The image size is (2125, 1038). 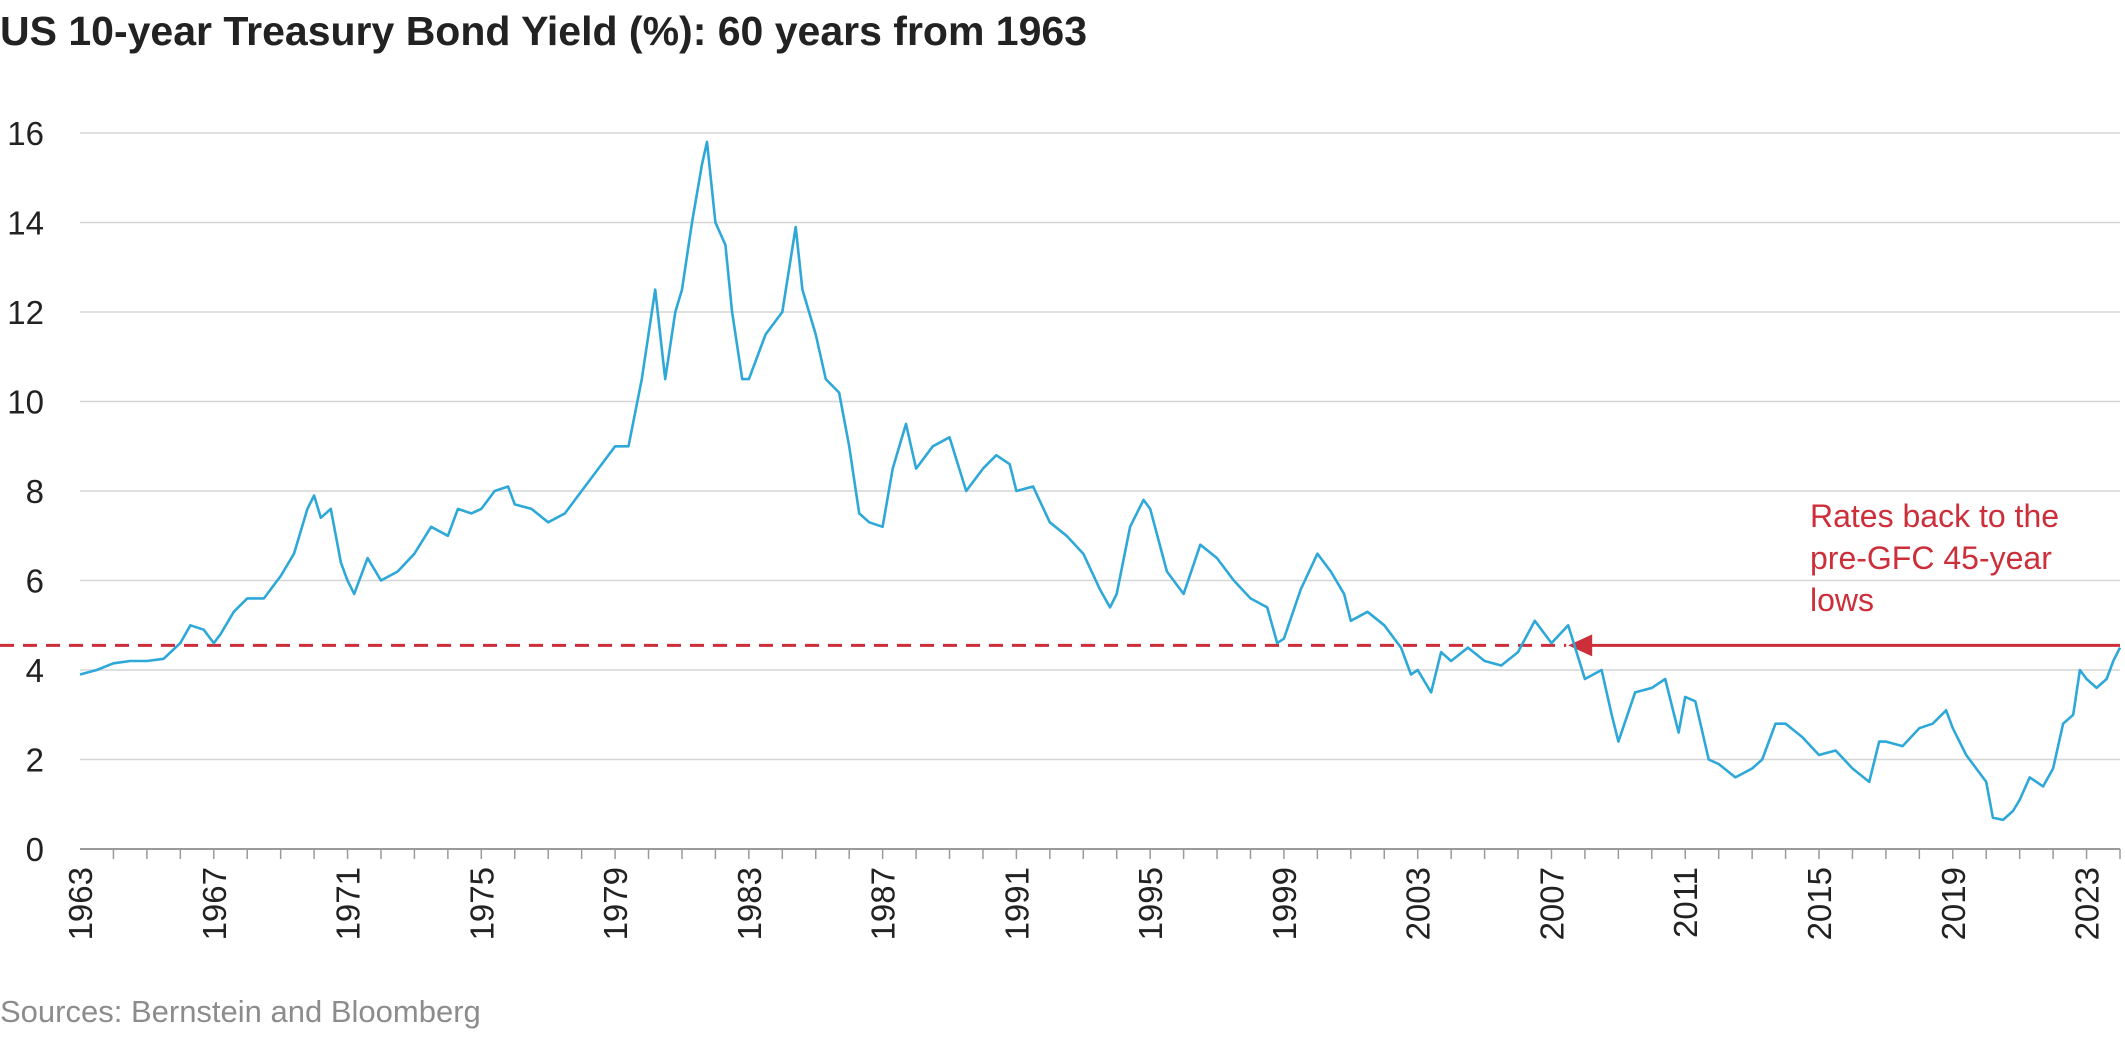 What do you see at coordinates (1551, 903) in the screenshot?
I see `x-tick-label-2007: 2007` at bounding box center [1551, 903].